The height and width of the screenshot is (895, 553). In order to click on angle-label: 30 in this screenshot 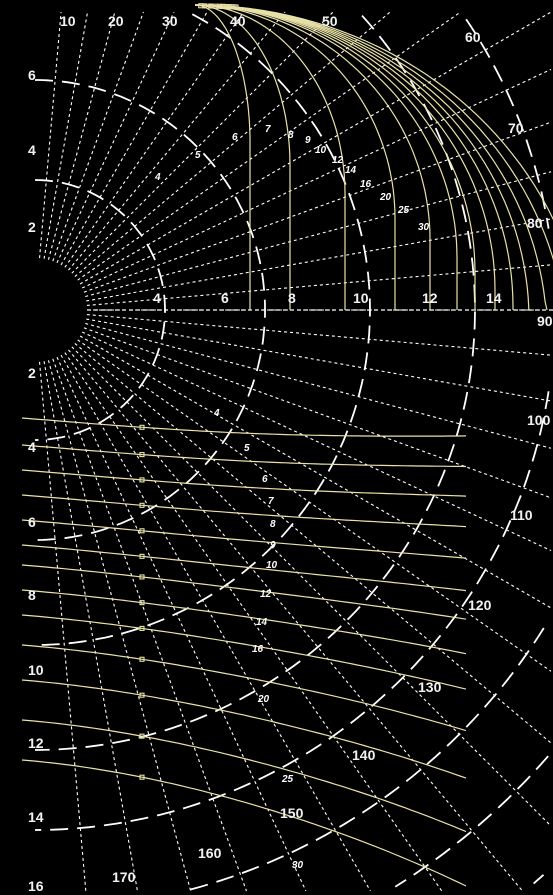, I will do `click(170, 21)`.